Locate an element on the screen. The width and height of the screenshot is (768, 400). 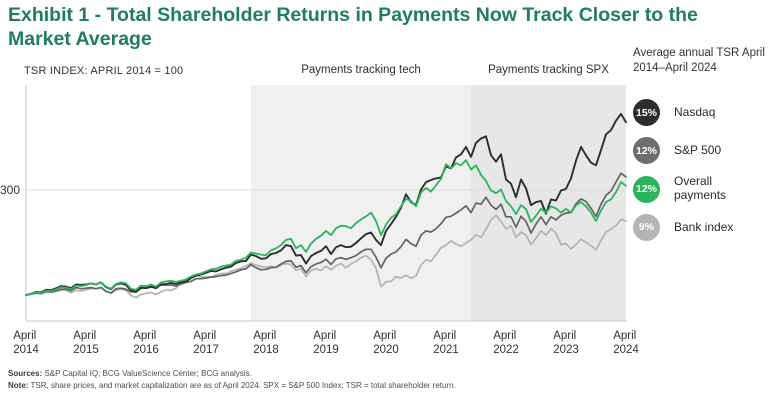
legend-heading: Average annual TSR April 2014–April 2024 is located at coordinates (699, 61).